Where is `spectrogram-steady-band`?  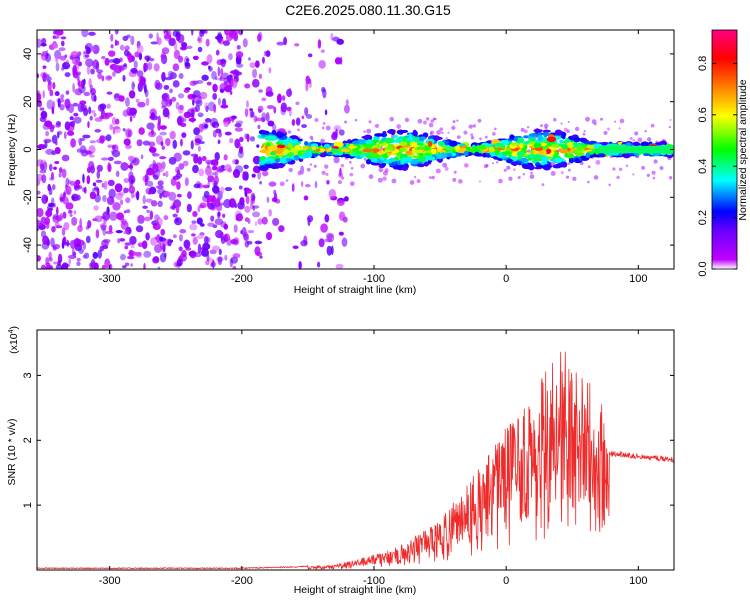
spectrogram-steady-band is located at coordinates (636, 149).